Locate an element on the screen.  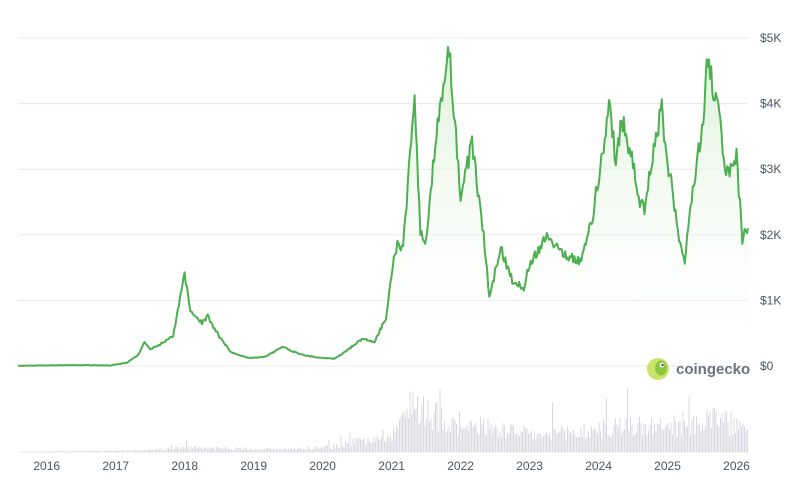
y-tick-label: $1K is located at coordinates (770, 300).